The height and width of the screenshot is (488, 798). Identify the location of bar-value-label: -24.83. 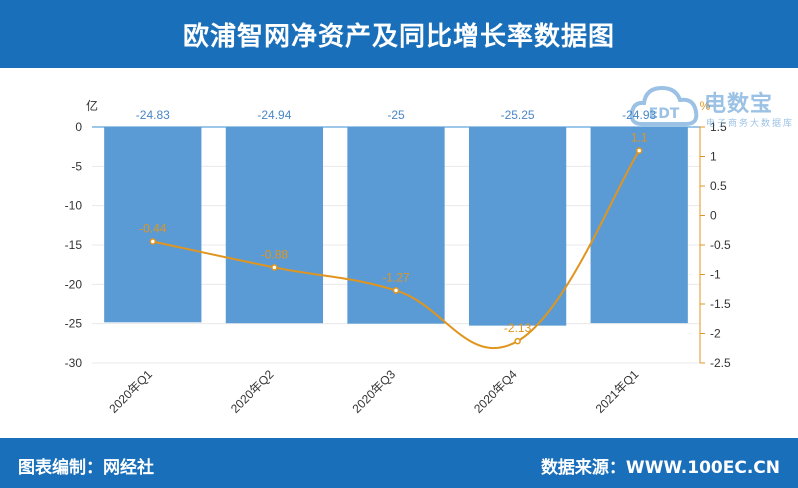
(153, 115).